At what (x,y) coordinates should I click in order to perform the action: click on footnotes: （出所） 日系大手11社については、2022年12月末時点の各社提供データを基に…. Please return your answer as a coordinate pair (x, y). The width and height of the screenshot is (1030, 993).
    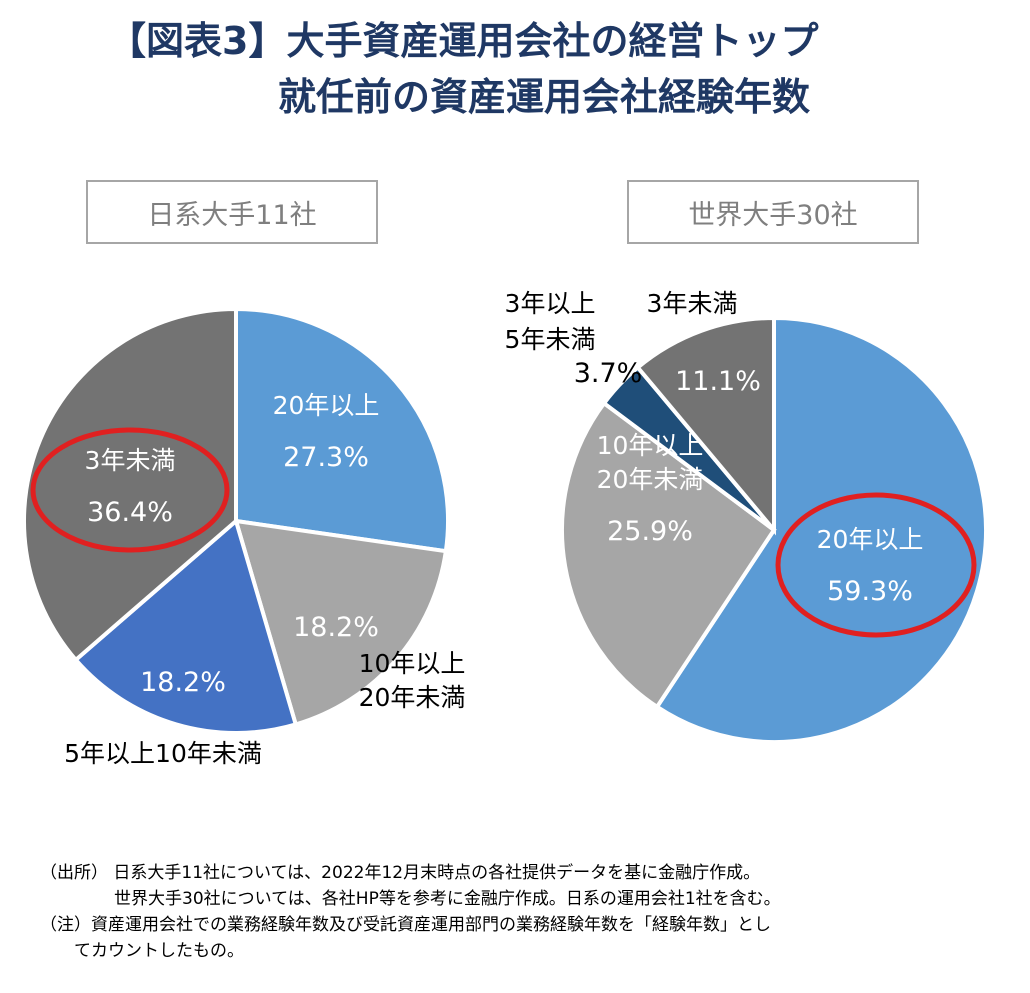
    Looking at the image, I should click on (410, 912).